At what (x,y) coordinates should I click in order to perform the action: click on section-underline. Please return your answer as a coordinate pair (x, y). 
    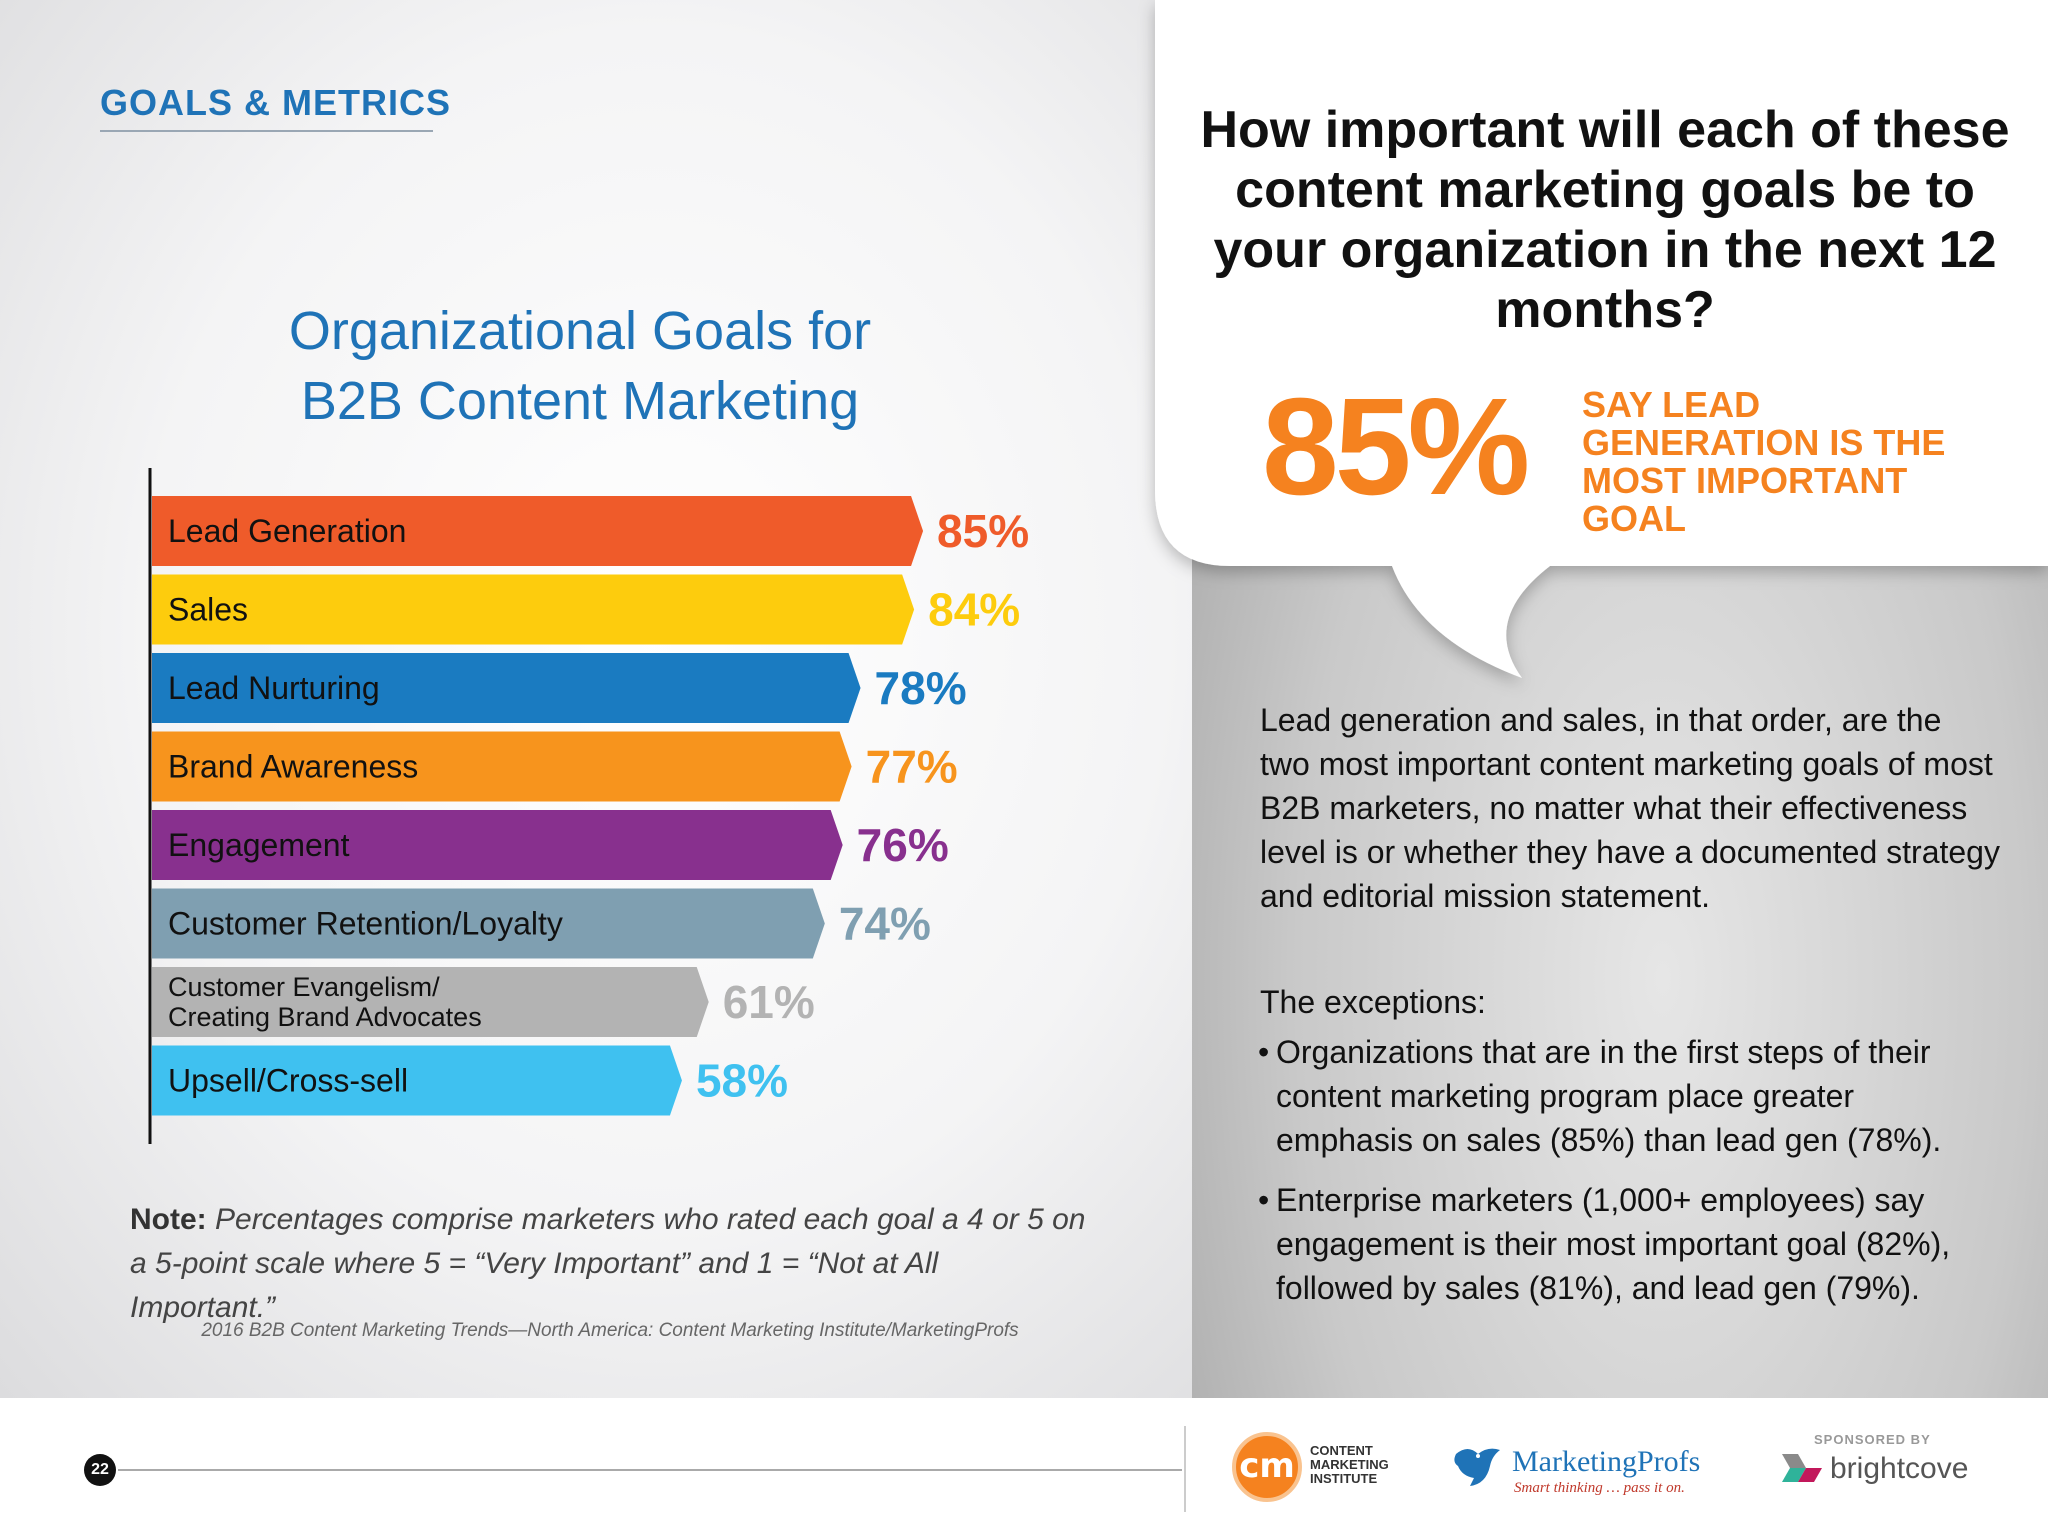
    Looking at the image, I should click on (266, 131).